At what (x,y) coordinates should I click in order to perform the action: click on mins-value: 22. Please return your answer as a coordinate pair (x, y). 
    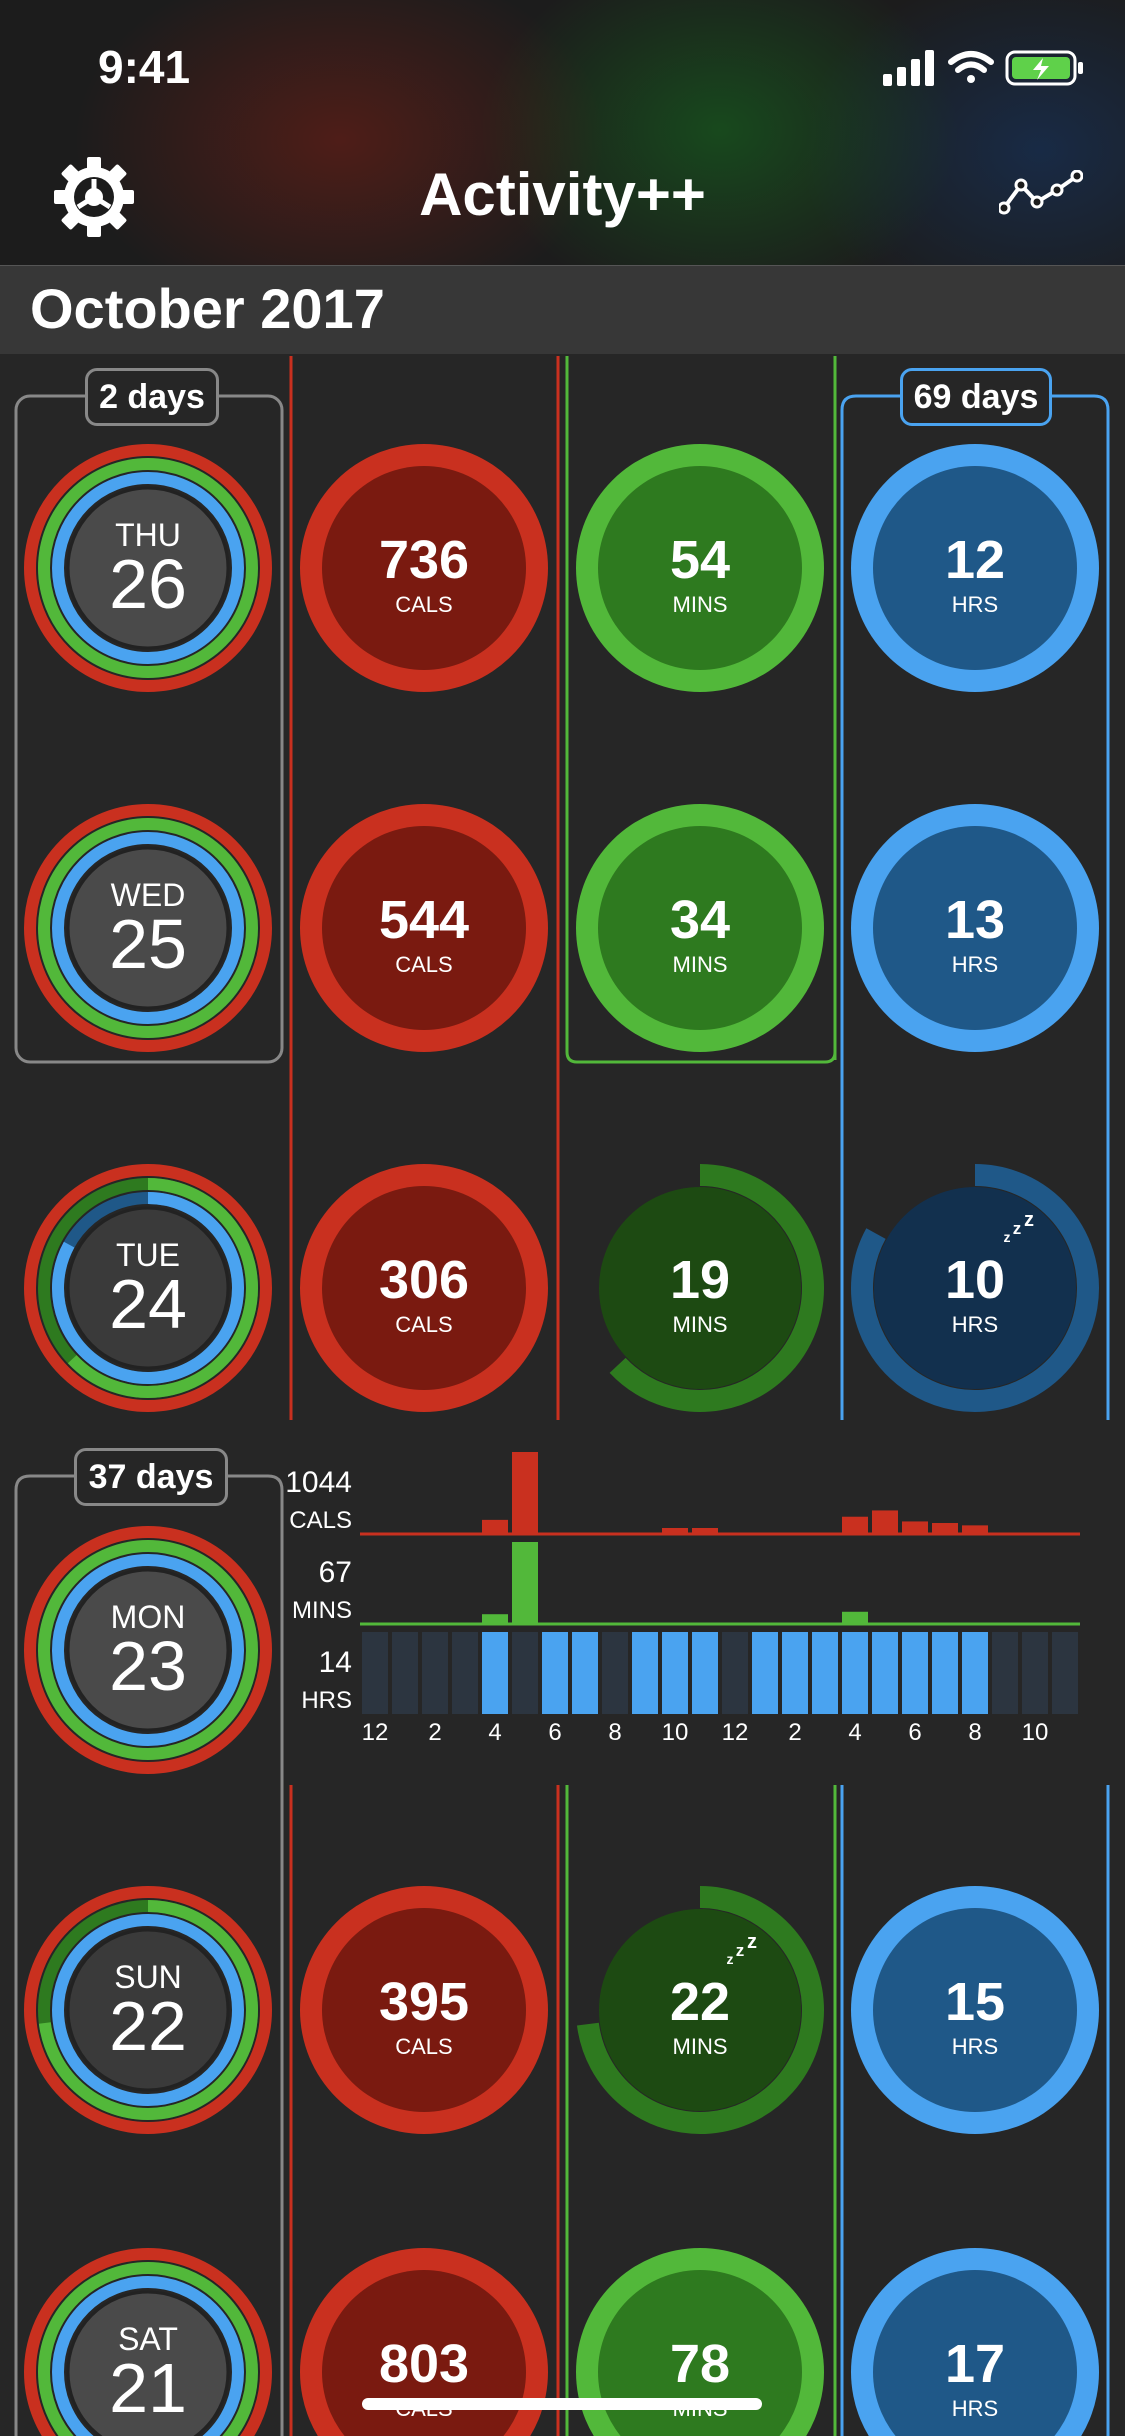
    Looking at the image, I should click on (700, 2002).